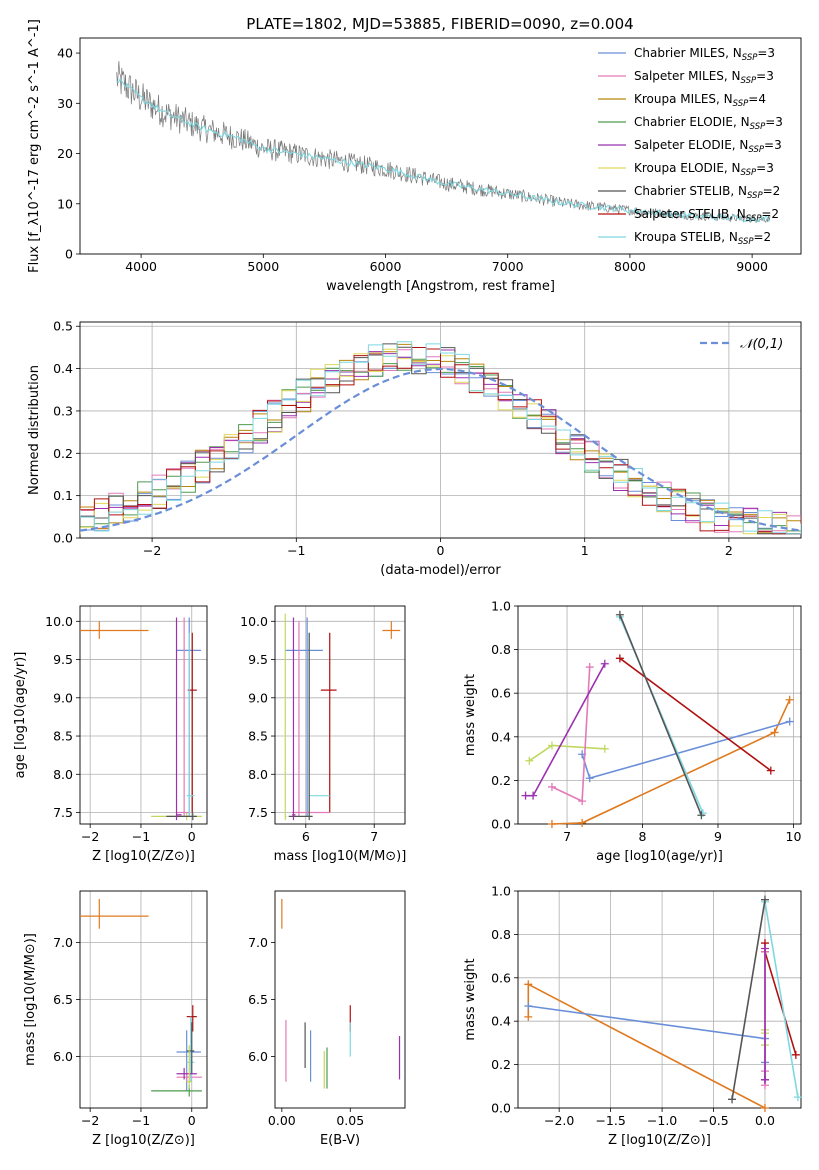 This screenshot has width=819, height=1170. Describe the element at coordinates (765, 1120) in the screenshot. I see `x-tick-label: 0.0` at that location.